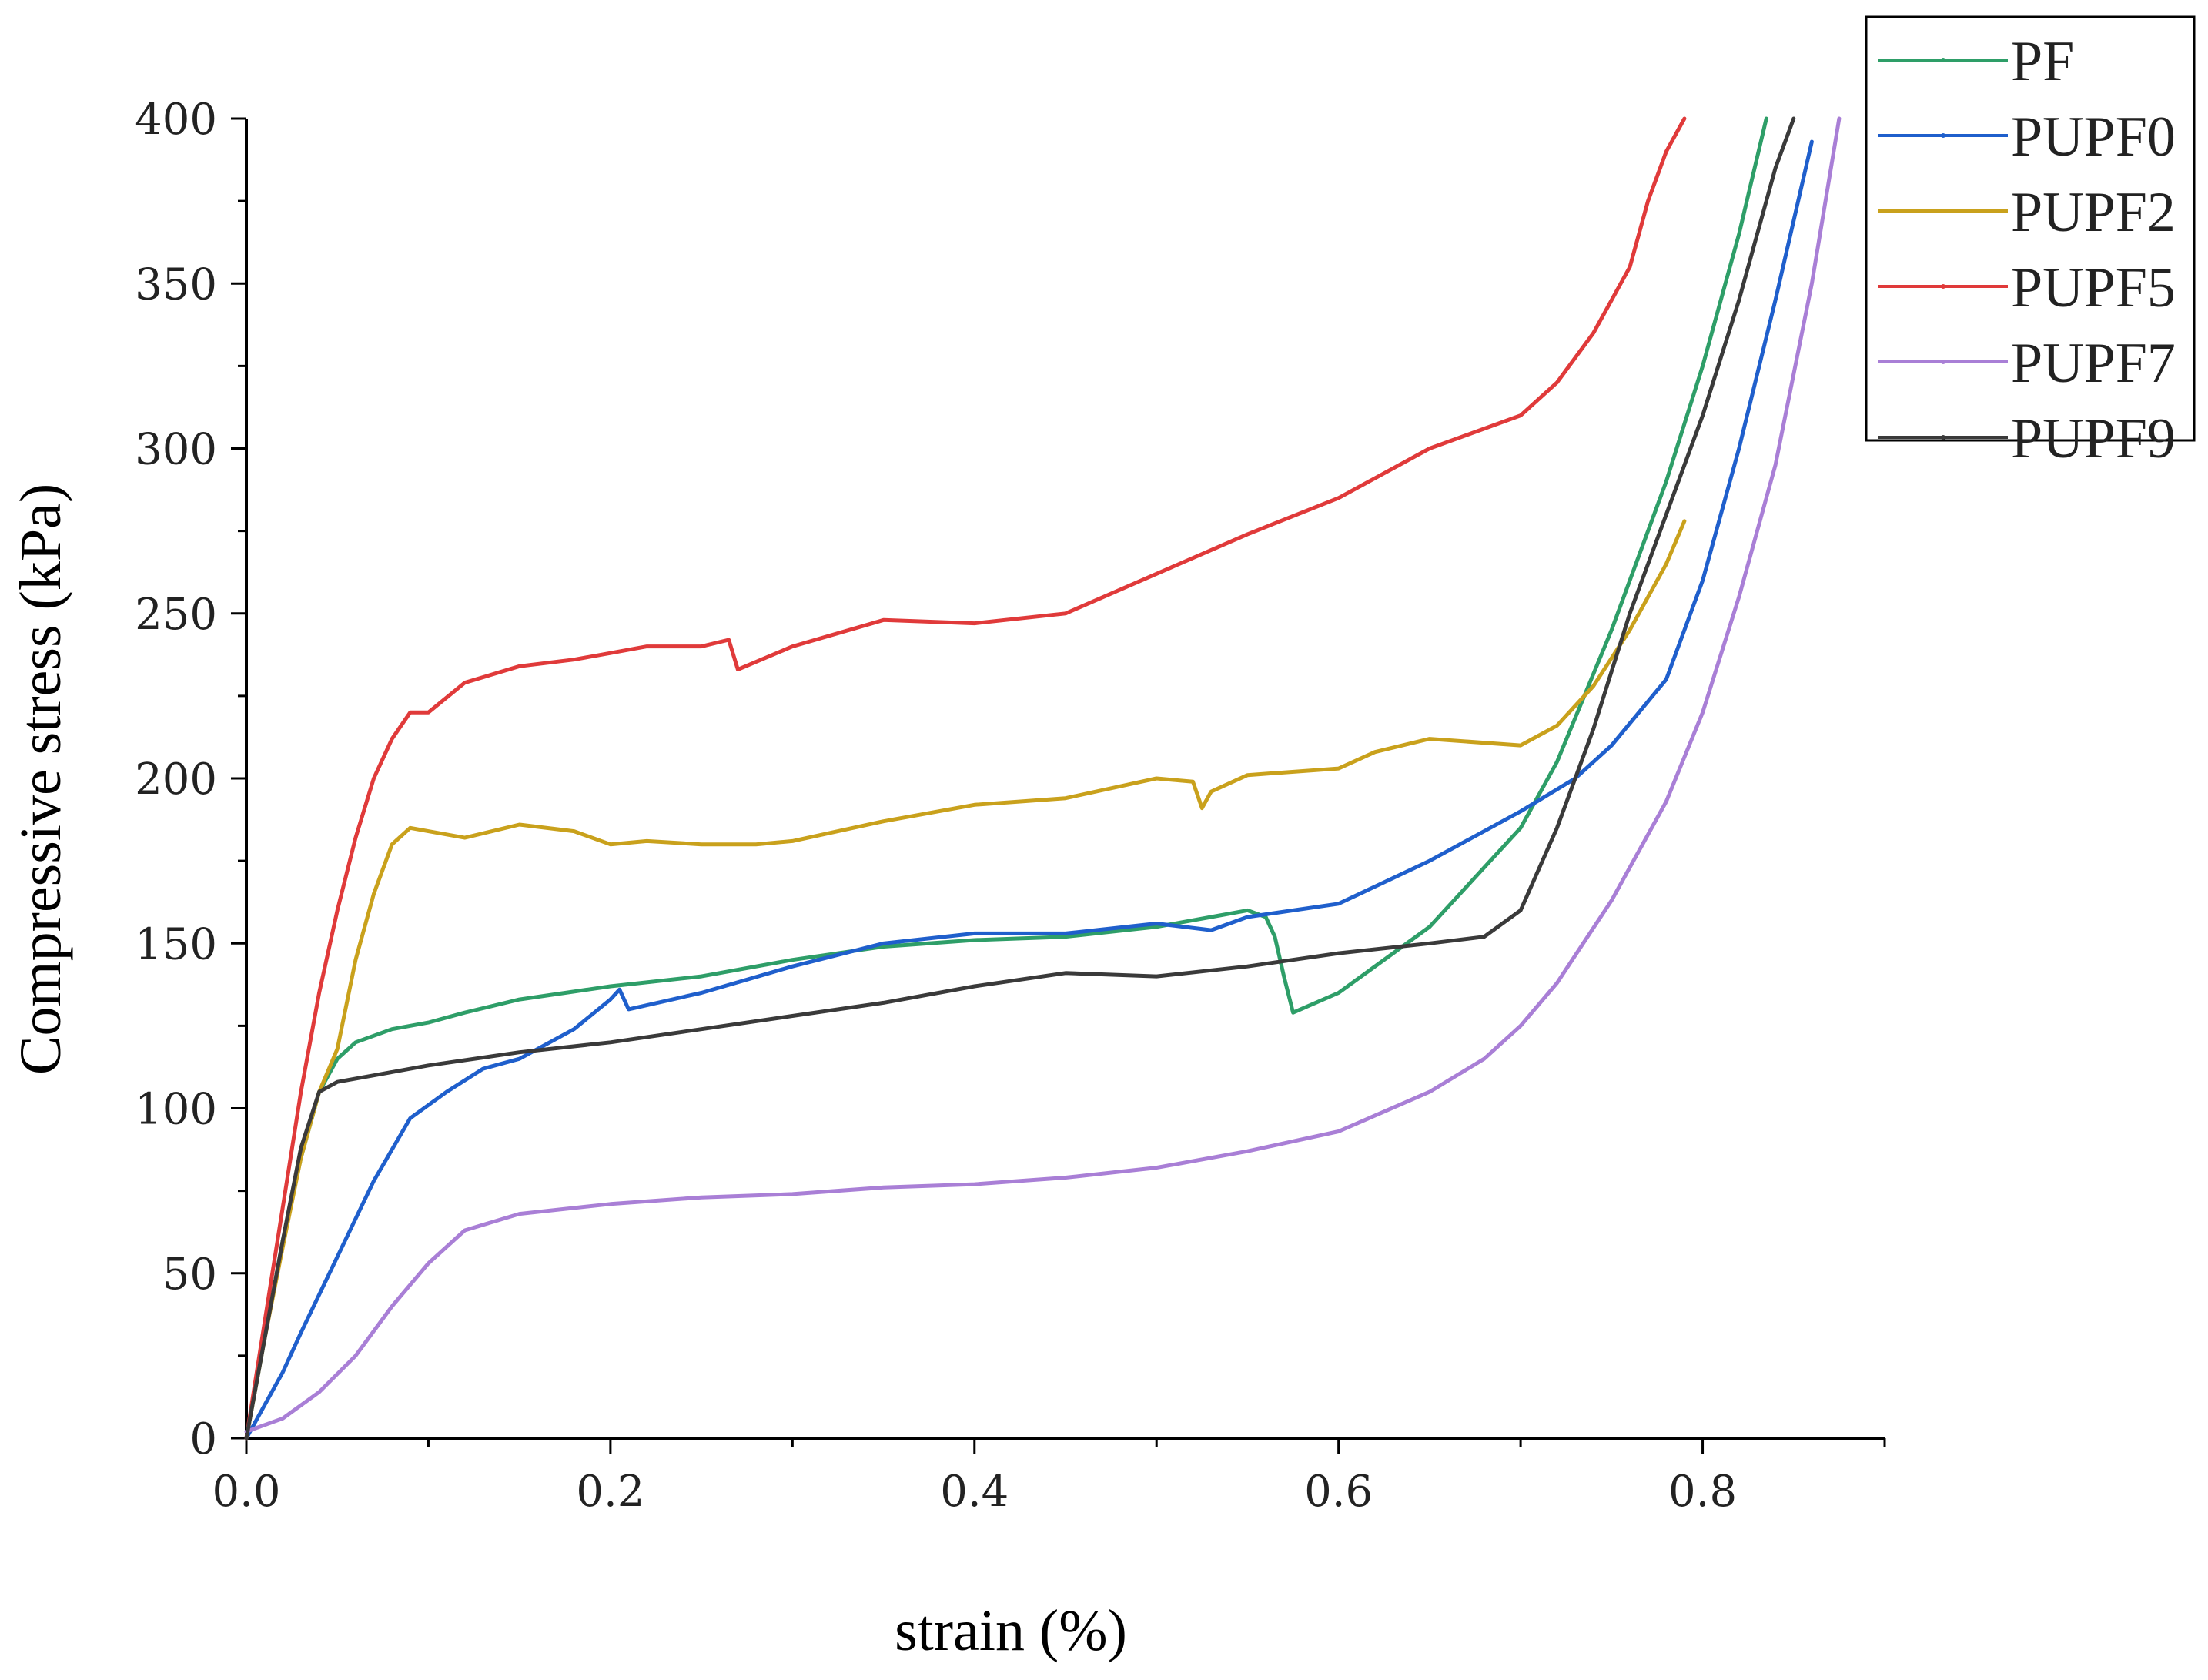  What do you see at coordinates (203, 1439) in the screenshot?
I see `y-tick-label: 0` at bounding box center [203, 1439].